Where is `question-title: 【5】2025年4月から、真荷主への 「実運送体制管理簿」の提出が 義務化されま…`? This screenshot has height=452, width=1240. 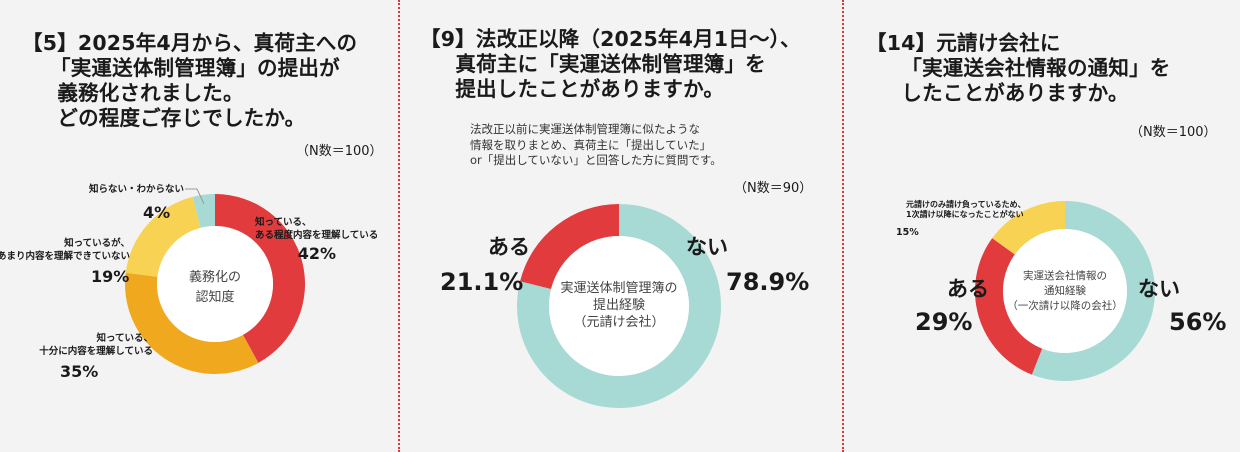
question-title: 【5】2025年4月から、真荷主への 「実運送体制管理簿」の提出が 義務化されま… is located at coordinates (190, 80).